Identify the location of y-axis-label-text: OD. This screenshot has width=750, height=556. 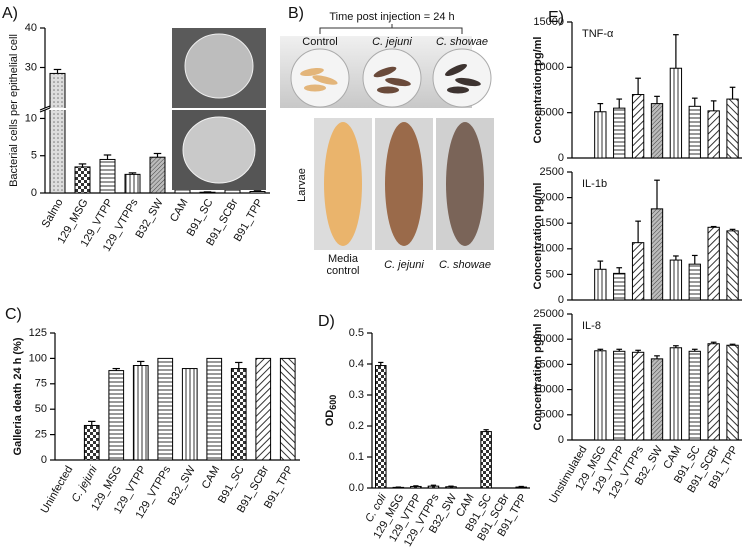
(330, 418).